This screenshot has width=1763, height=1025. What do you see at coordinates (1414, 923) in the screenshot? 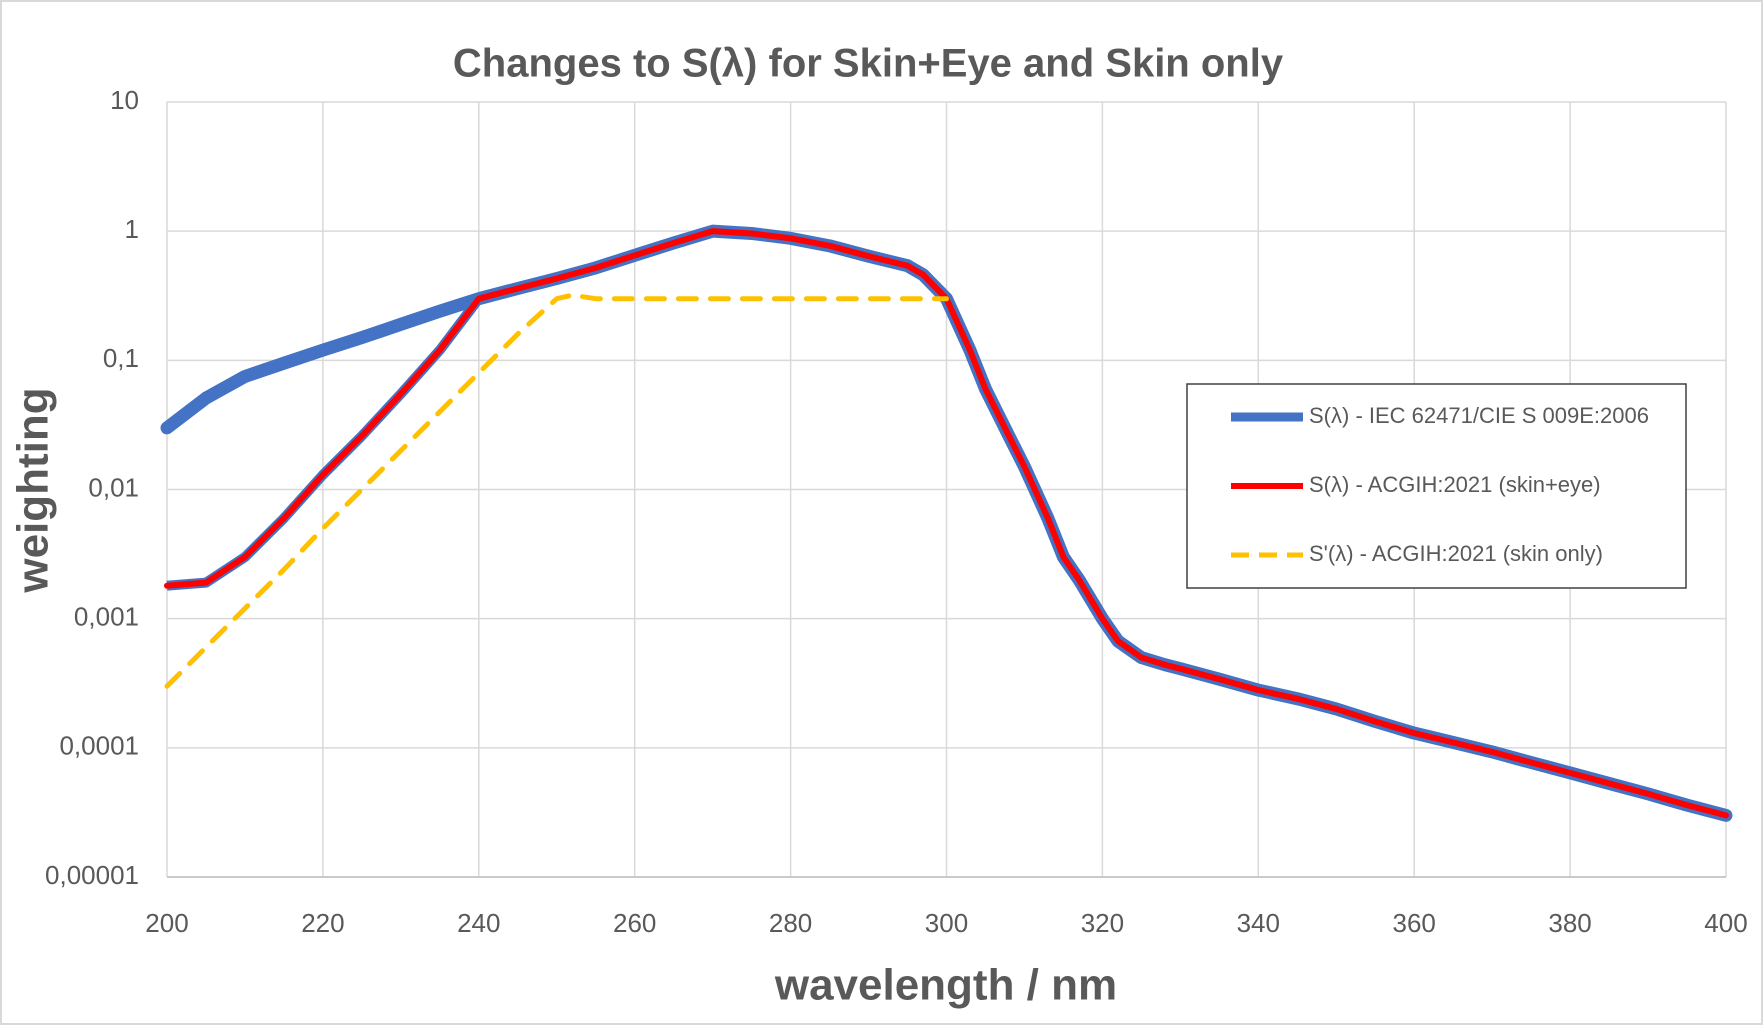
I see `x-tick-label: 360` at bounding box center [1414, 923].